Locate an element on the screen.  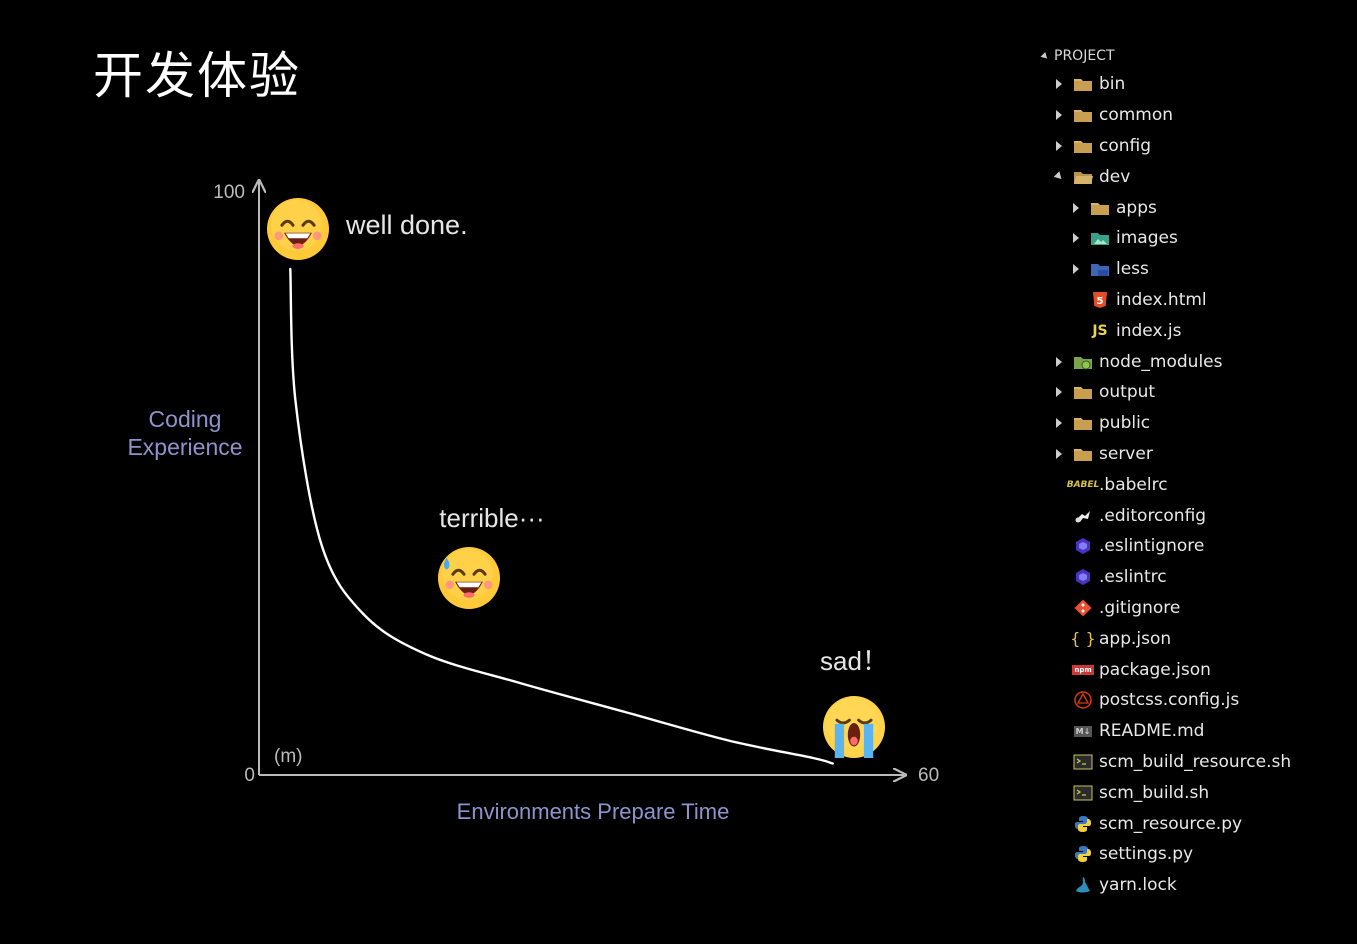
tree-file-item: npm package.json is located at coordinates (1191, 669).